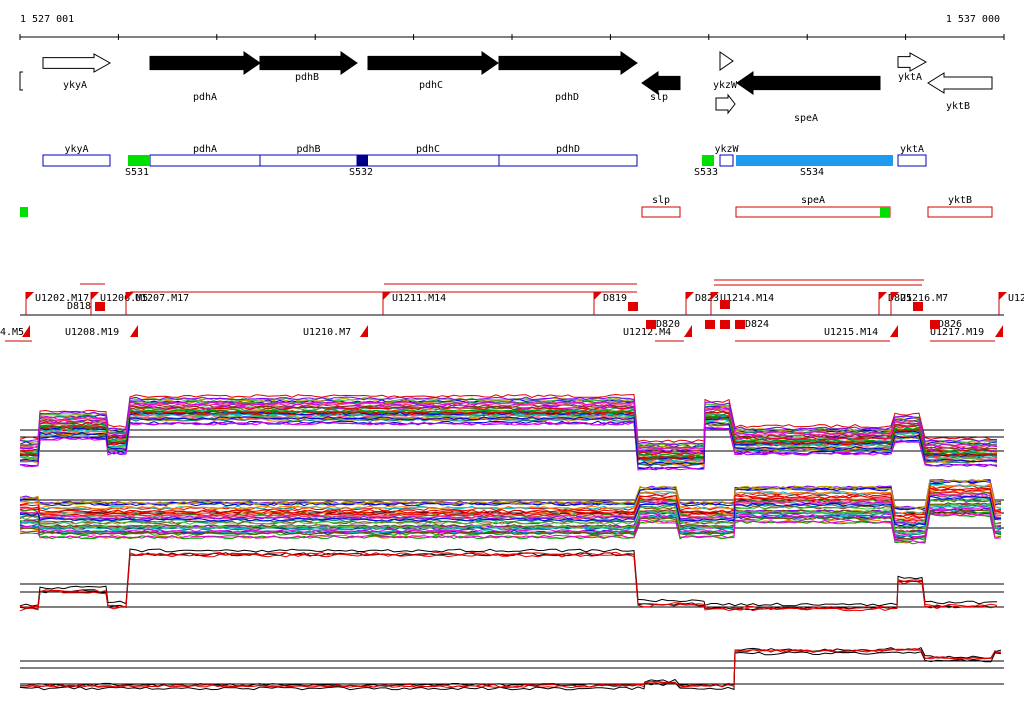 The width and height of the screenshot is (1024, 714). What do you see at coordinates (707, 298) in the screenshot?
I see `transcript-label: D823` at bounding box center [707, 298].